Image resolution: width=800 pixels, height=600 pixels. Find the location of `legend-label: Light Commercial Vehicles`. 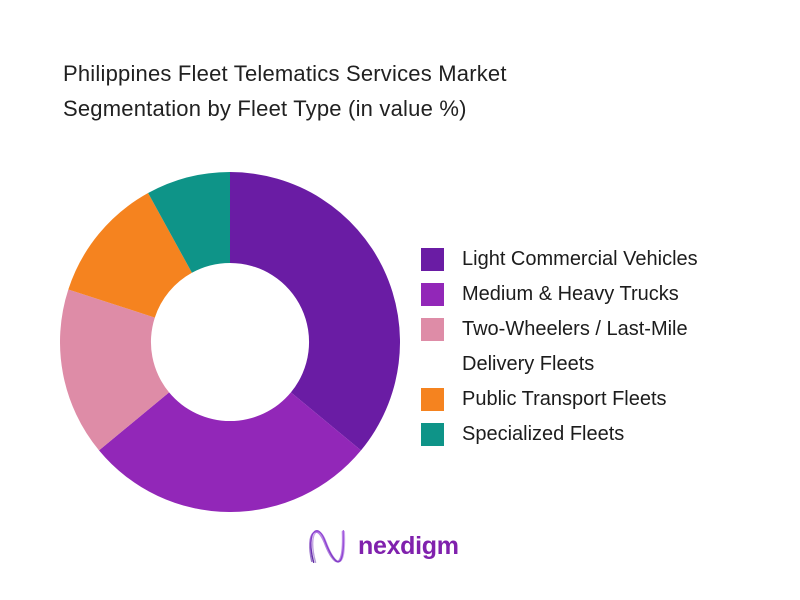

legend-label: Light Commercial Vehicles is located at coordinates (580, 259).